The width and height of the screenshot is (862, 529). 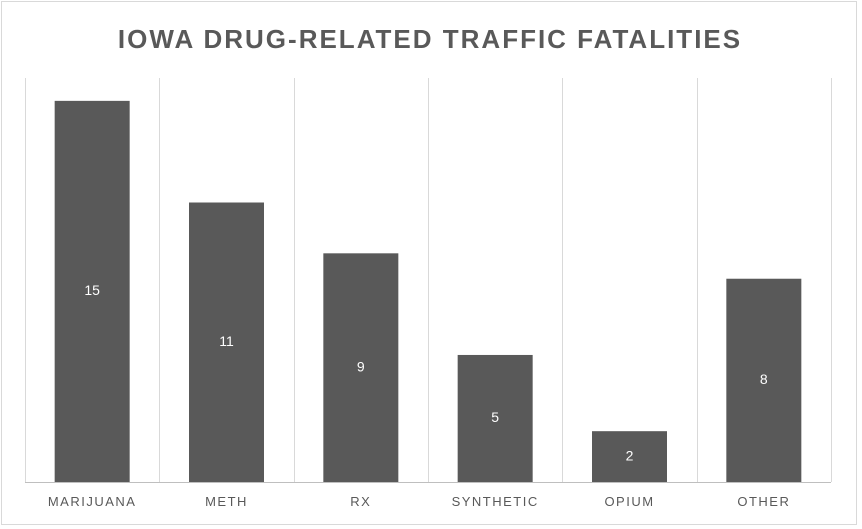 What do you see at coordinates (763, 501) in the screenshot?
I see `x-tick-label-other: OTHER` at bounding box center [763, 501].